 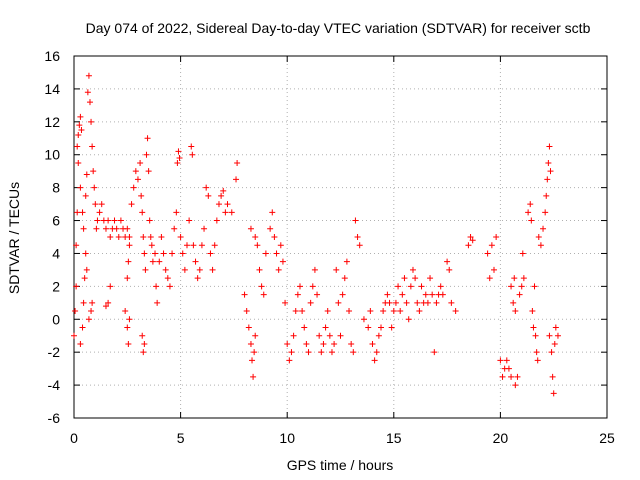 I want to click on y-tick-label: -6, so click(x=54, y=418).